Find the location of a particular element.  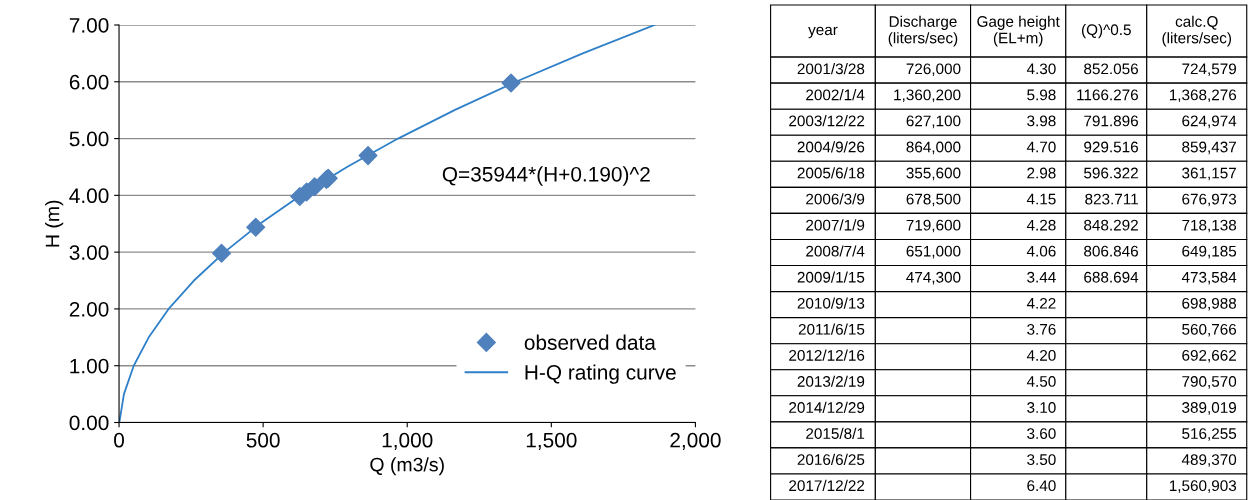

text: 4.28 is located at coordinates (1041, 225).